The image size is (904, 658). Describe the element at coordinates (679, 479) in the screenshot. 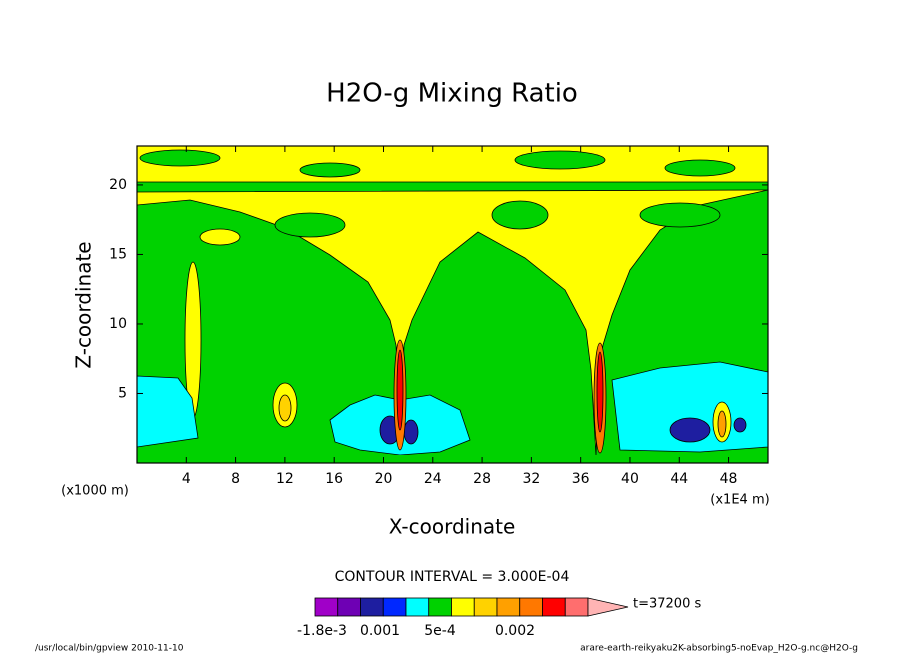

I see `x-tick-label: 44` at that location.